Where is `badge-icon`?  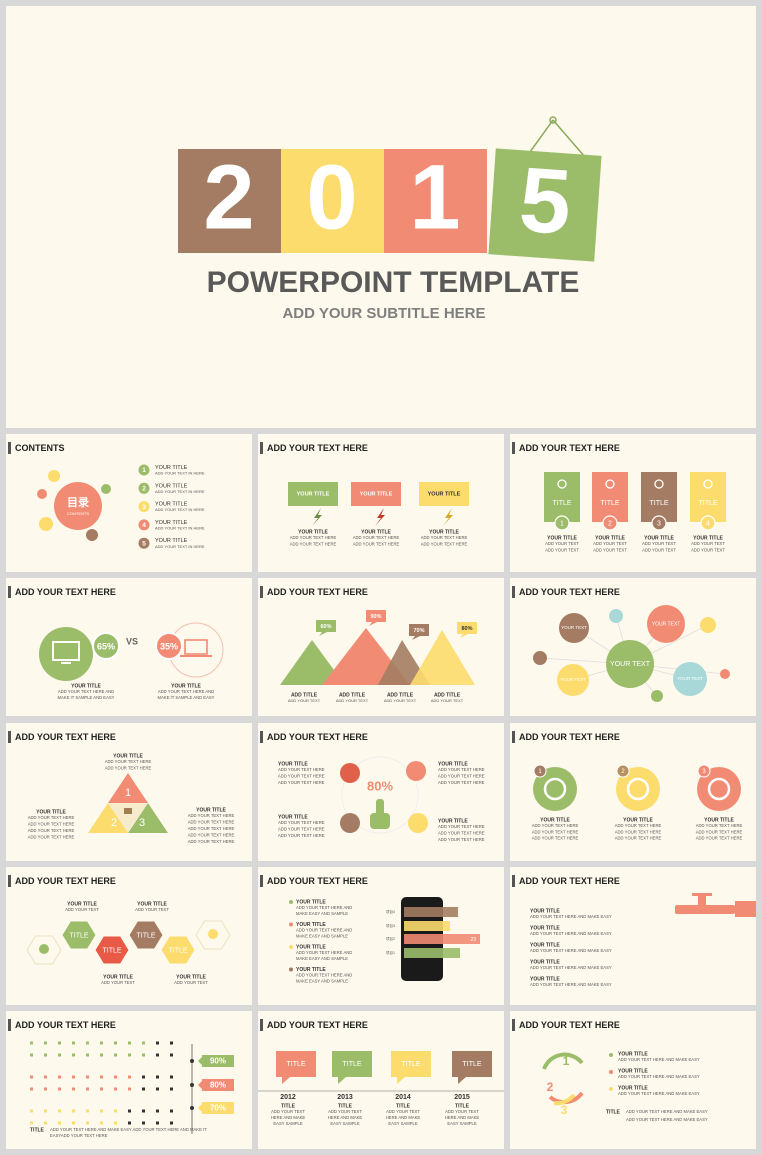
badge-icon is located at coordinates (44, 949).